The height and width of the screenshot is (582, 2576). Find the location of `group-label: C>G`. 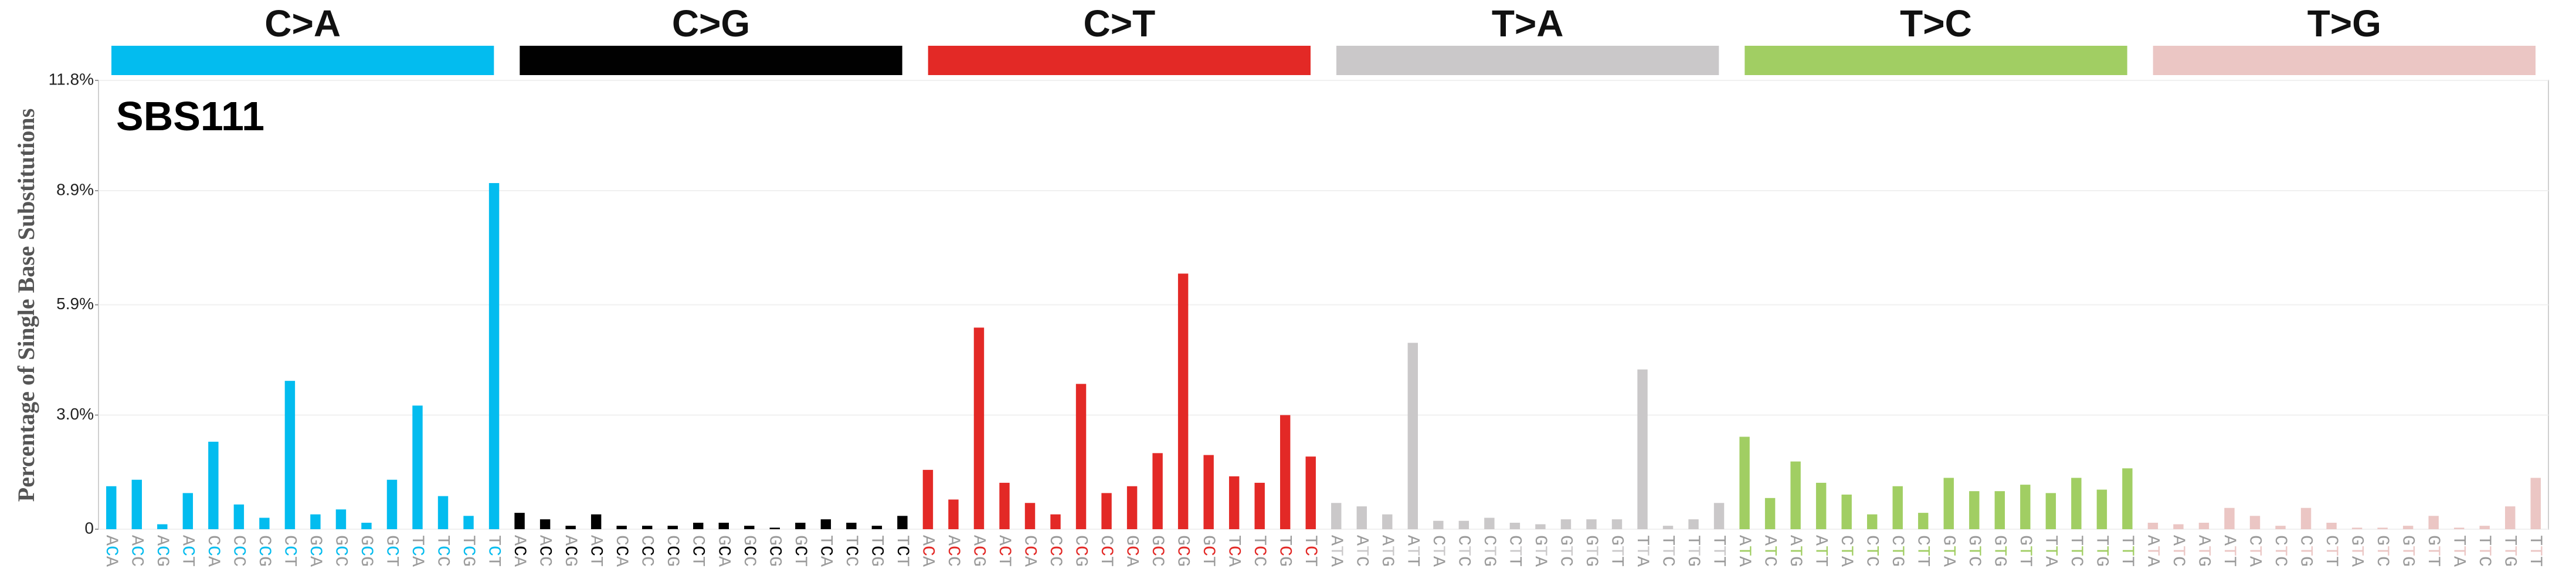

group-label: C>G is located at coordinates (711, 23).